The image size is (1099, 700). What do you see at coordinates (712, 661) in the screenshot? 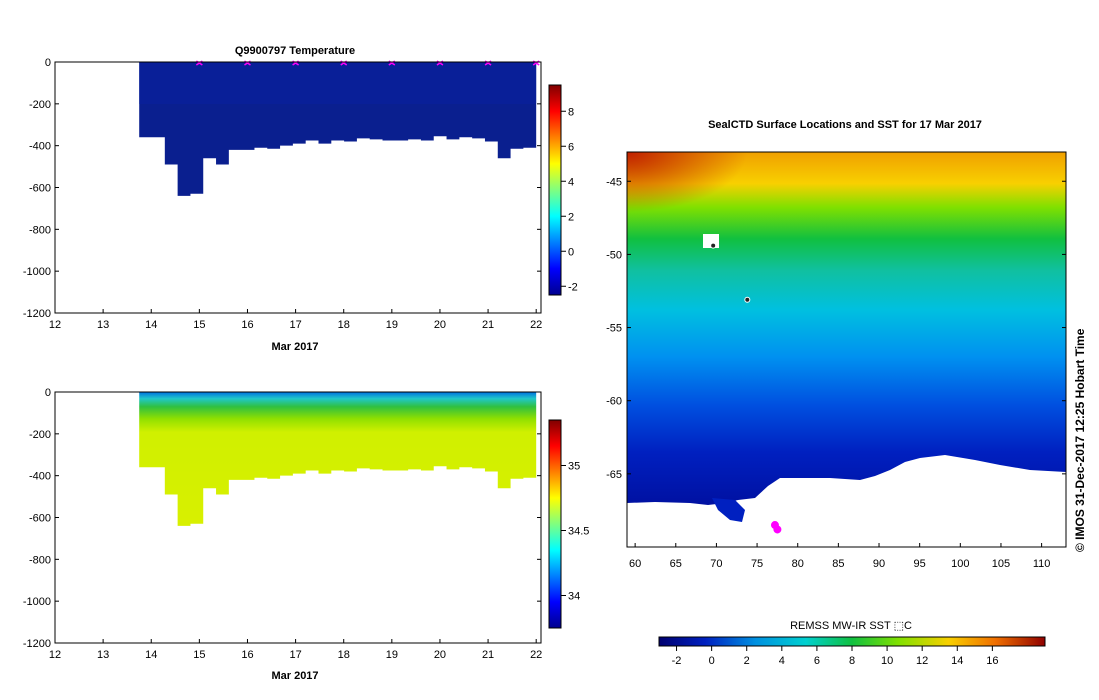
I see `sst-colorbar-tick-label: 0` at bounding box center [712, 661].